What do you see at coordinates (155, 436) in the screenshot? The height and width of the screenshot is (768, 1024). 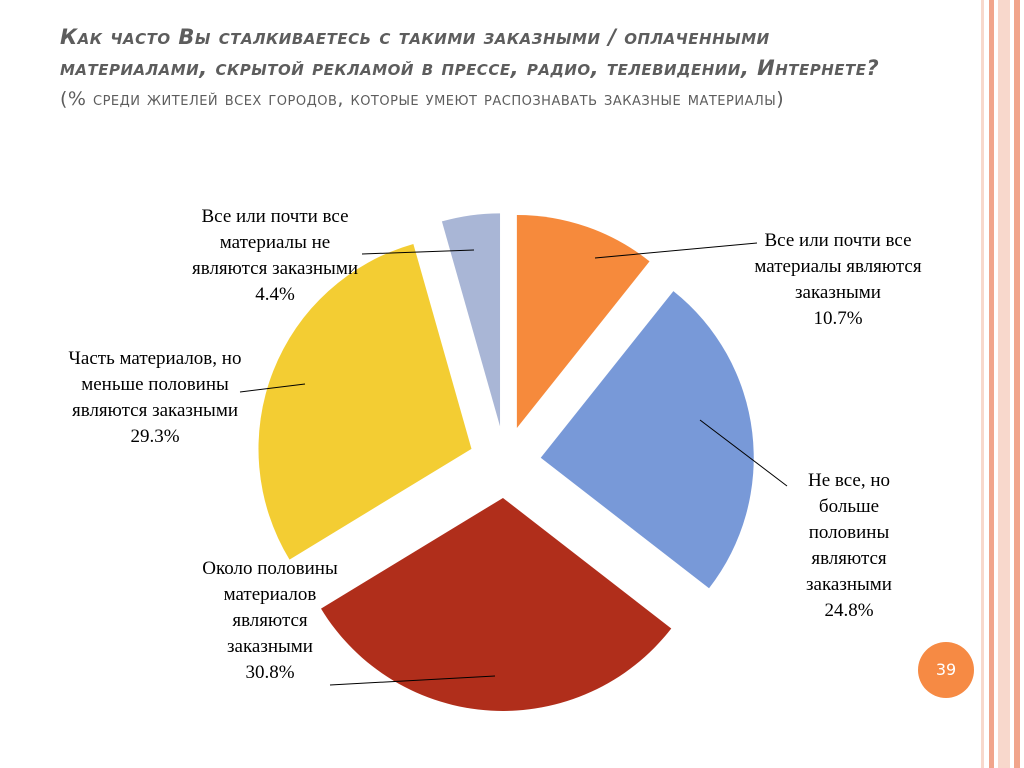 I see `slice-value-label: 29.3%` at bounding box center [155, 436].